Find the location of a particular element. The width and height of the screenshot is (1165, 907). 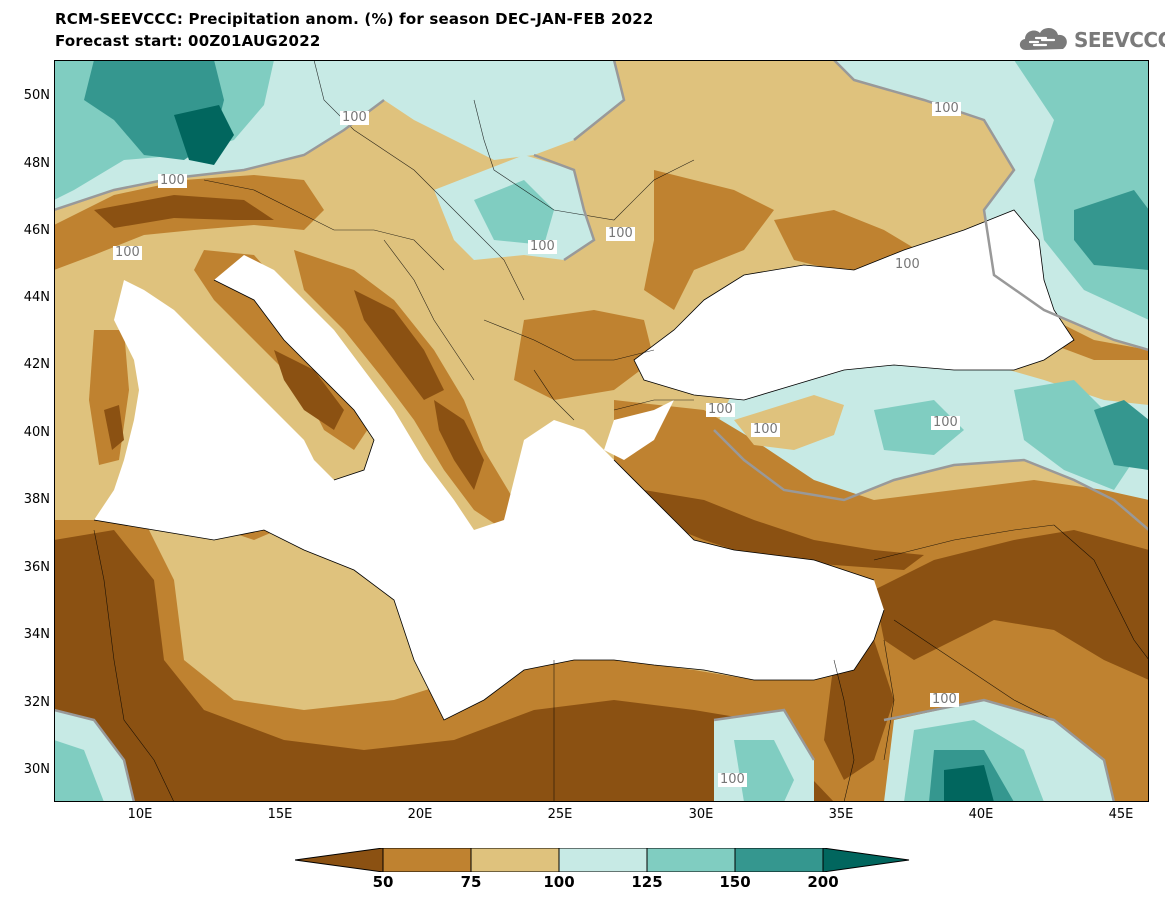

lat-label: 46N is located at coordinates (36, 230).